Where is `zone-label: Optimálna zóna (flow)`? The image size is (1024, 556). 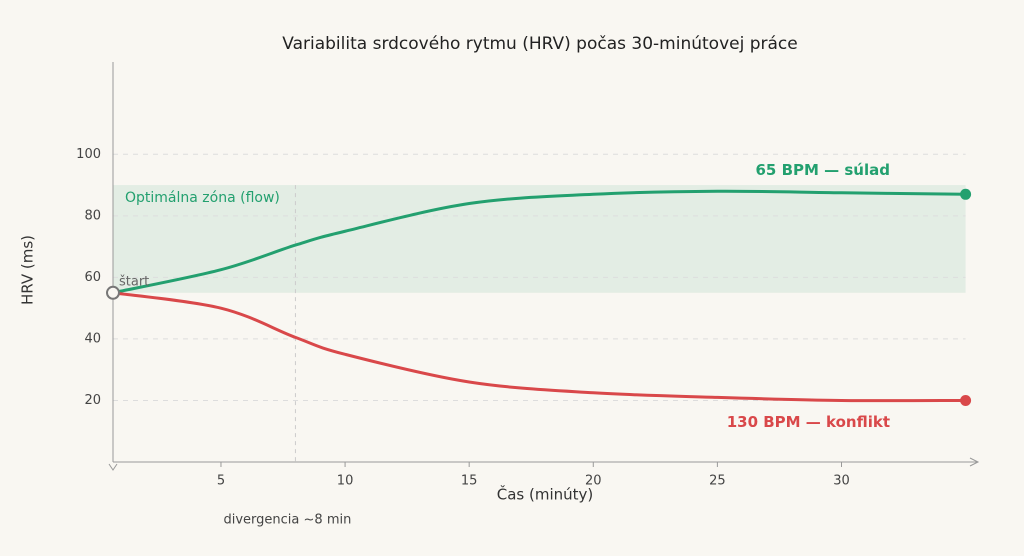
zone-label: Optimálna zóna (flow) is located at coordinates (202, 198).